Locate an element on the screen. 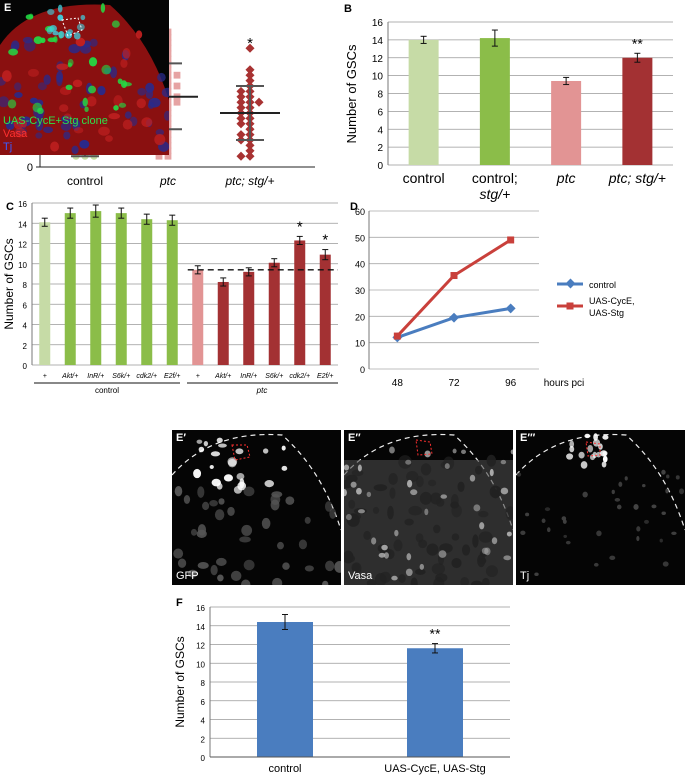 This screenshot has width=685, height=777. legend-marker is located at coordinates (570, 283).